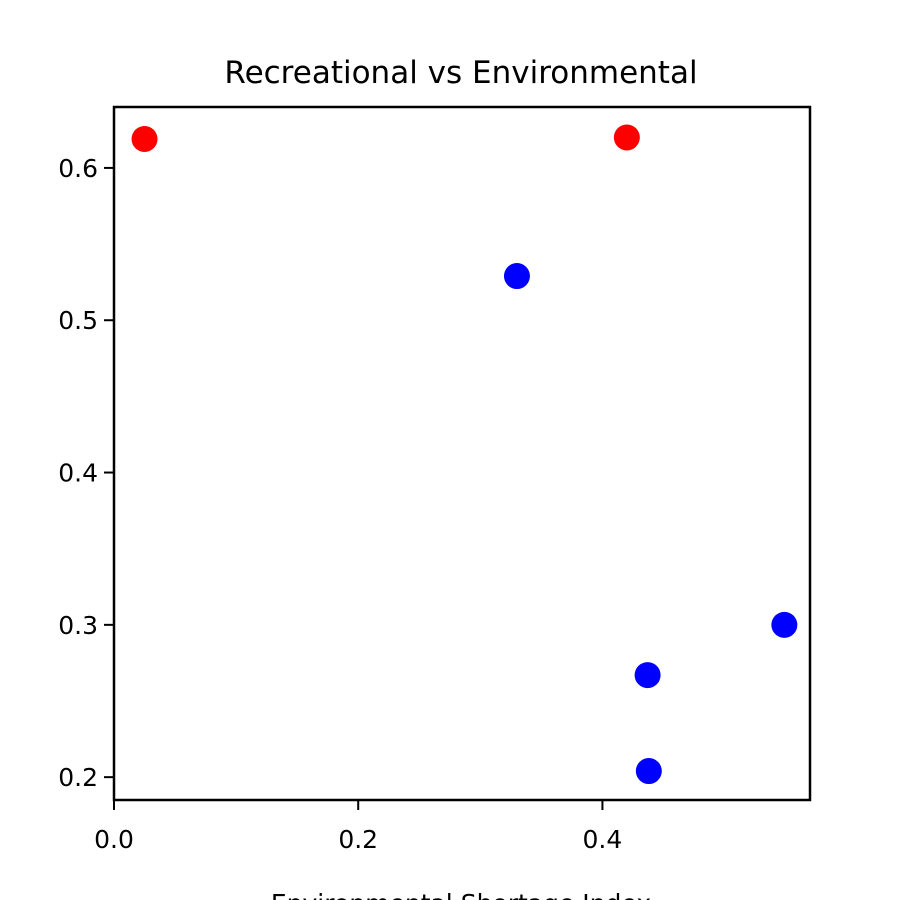  Describe the element at coordinates (603, 839) in the screenshot. I see `x-tick-label: 0.4` at that location.